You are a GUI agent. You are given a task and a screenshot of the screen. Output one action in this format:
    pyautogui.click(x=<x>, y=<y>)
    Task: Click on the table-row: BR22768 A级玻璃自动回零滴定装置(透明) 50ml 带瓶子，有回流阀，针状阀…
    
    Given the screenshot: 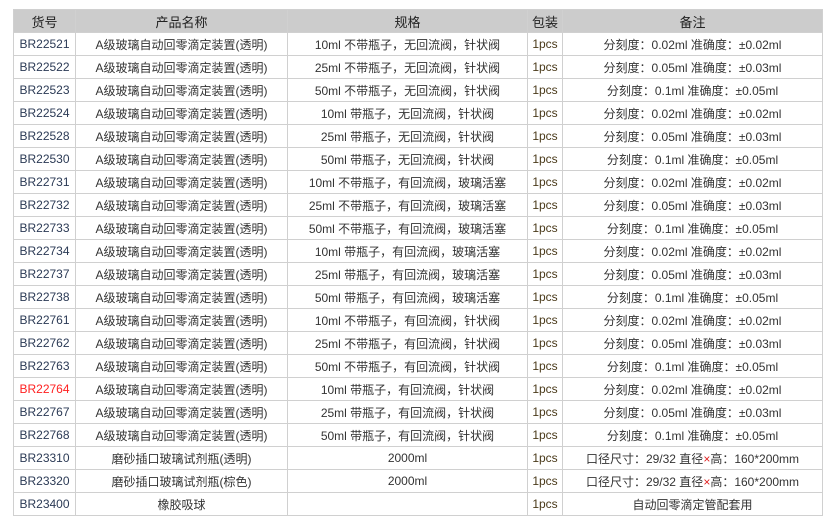 What is the action you would take?
    pyautogui.click(x=418, y=435)
    